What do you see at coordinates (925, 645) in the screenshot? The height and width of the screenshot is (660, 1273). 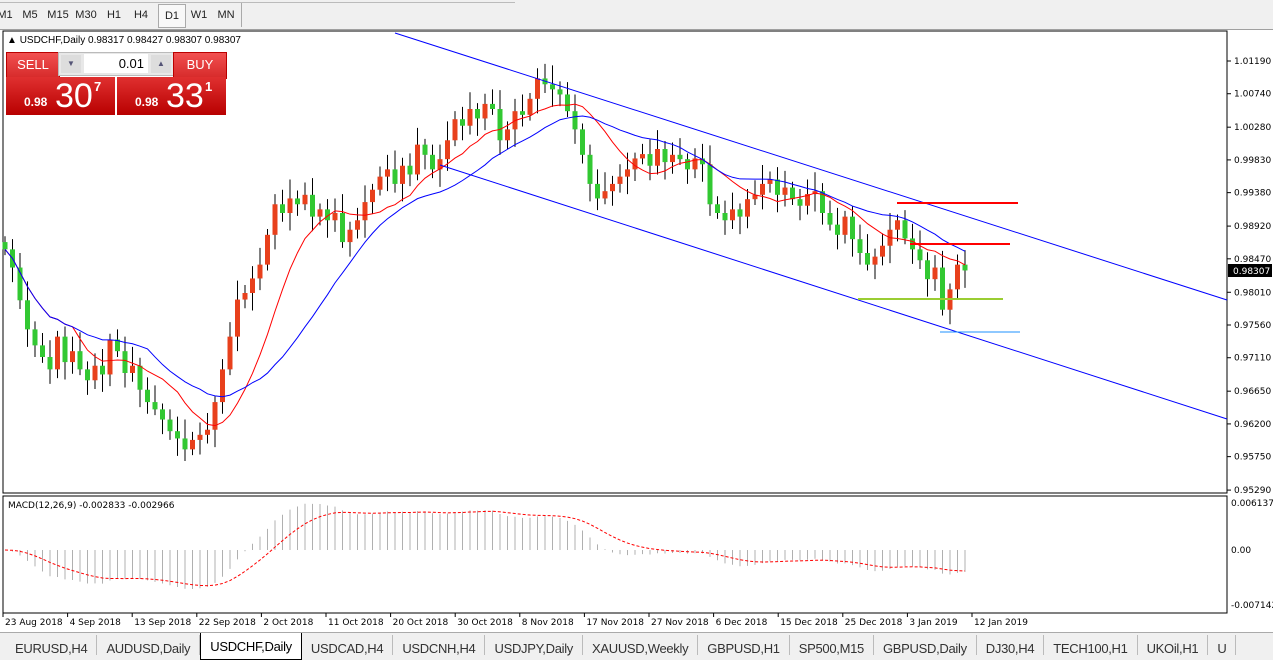 I see `chart-tab: GBPUSD,Daily` at bounding box center [925, 645].